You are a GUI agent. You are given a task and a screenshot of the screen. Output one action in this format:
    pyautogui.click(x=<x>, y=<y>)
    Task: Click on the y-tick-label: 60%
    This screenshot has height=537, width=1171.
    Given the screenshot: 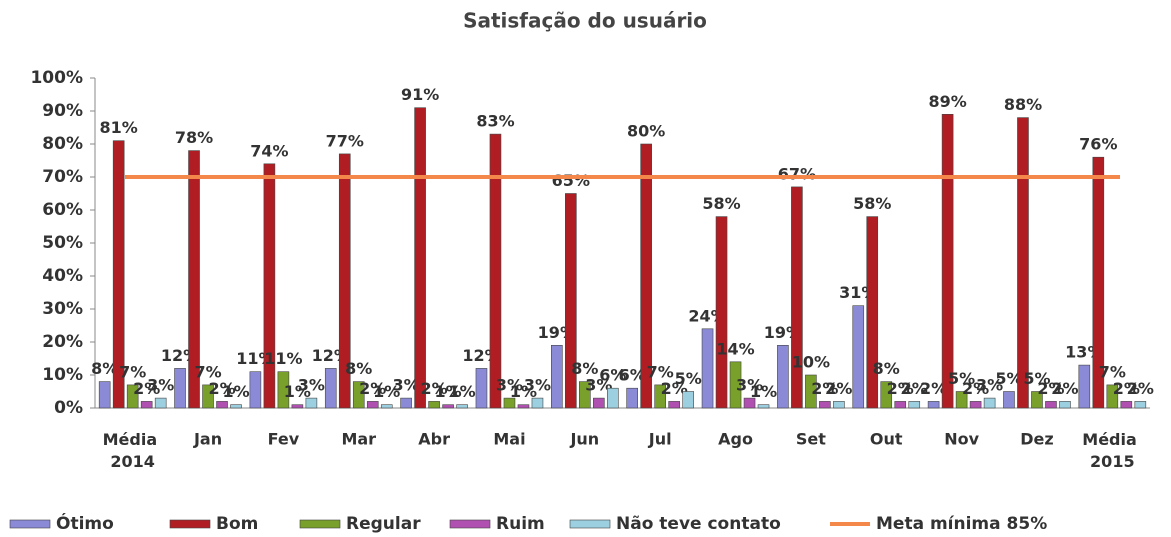 What is the action you would take?
    pyautogui.click(x=62, y=210)
    